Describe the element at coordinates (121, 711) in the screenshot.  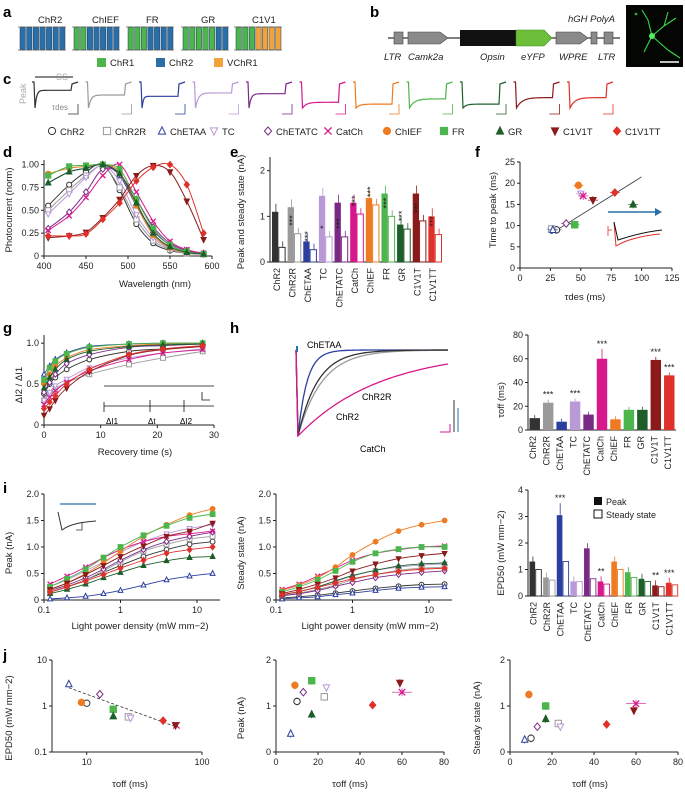
I see `chart-j-epd50-vs-toff: 10 100 0.1 1 10` at that location.